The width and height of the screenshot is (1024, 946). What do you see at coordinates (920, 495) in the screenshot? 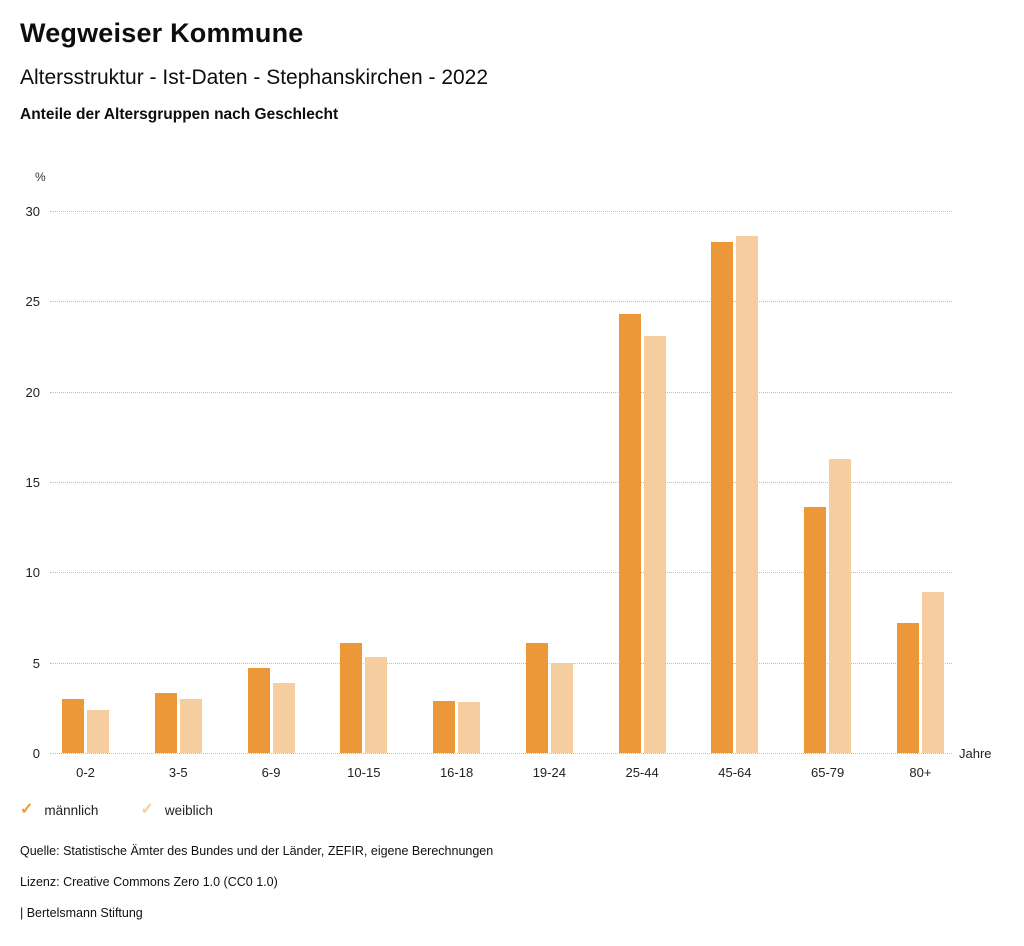
I see `bar-group-80+: 80+` at bounding box center [920, 495].